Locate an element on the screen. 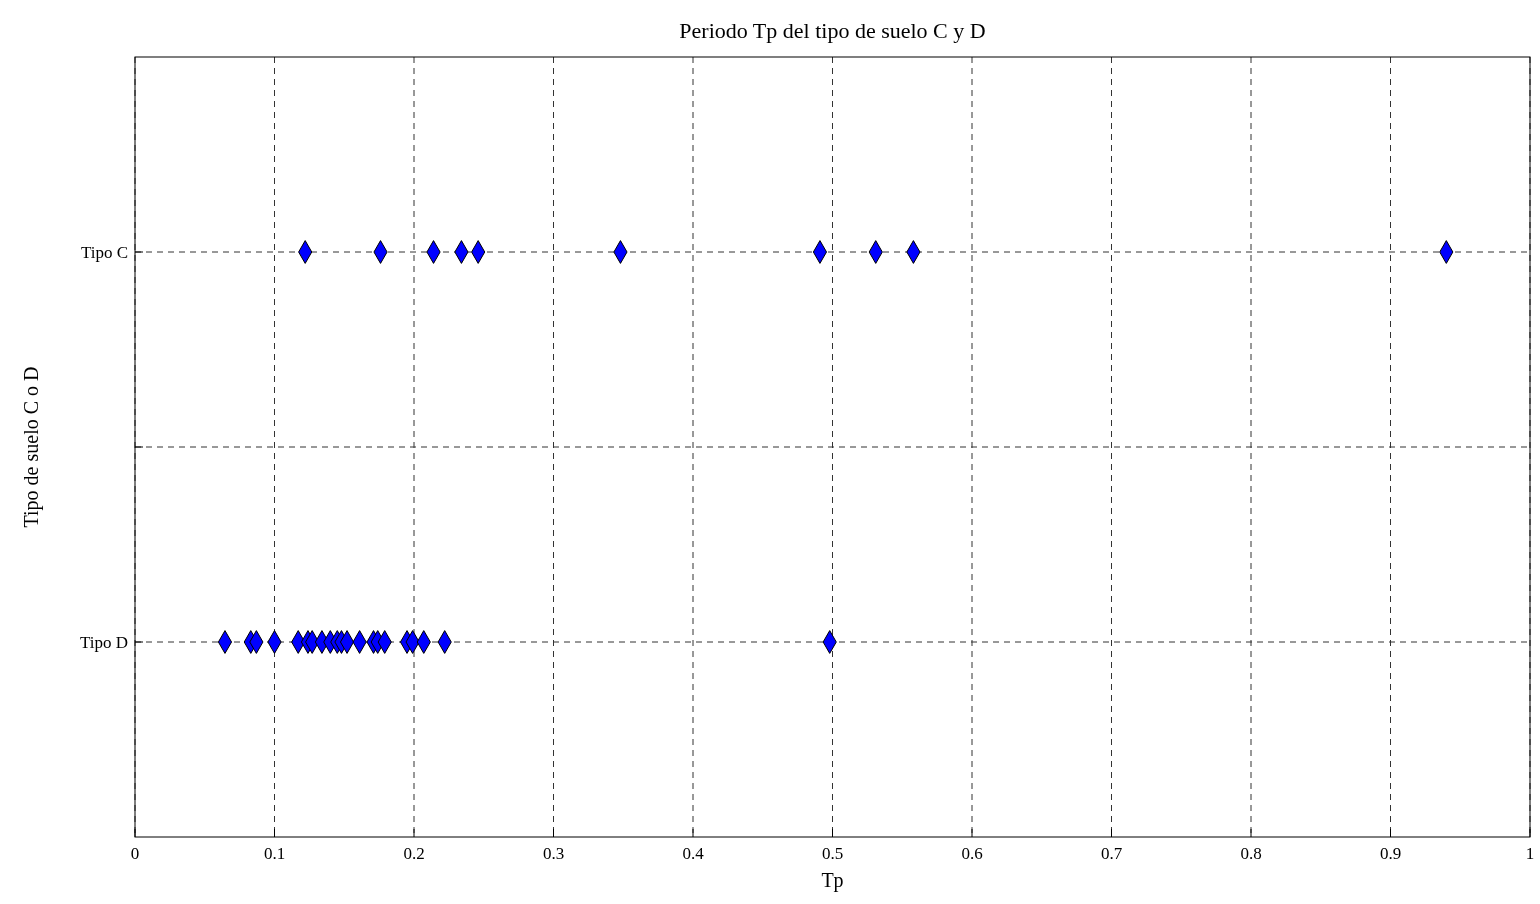  x-tick-label: 0.1 is located at coordinates (274, 853).